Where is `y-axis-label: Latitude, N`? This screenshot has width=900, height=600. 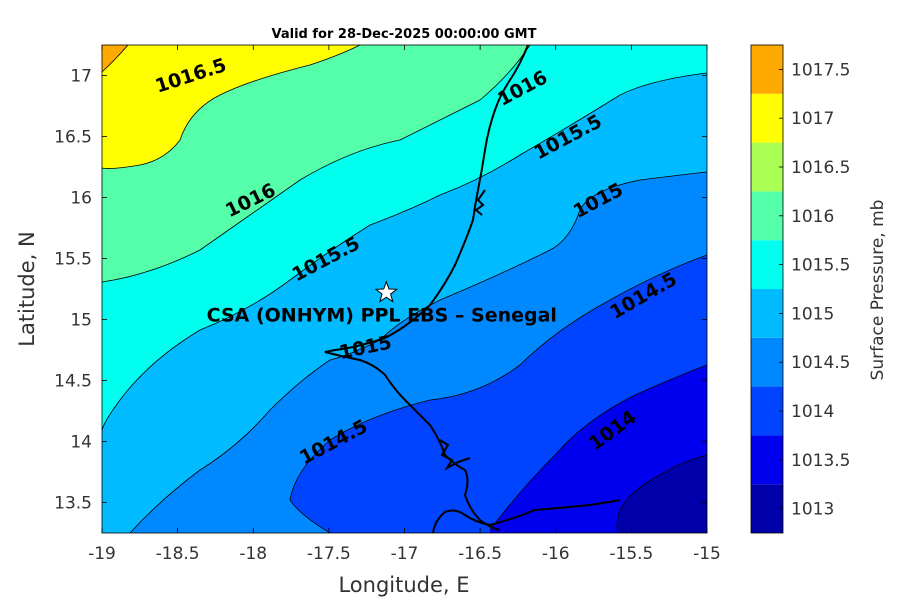
y-axis-label: Latitude, N is located at coordinates (27, 289).